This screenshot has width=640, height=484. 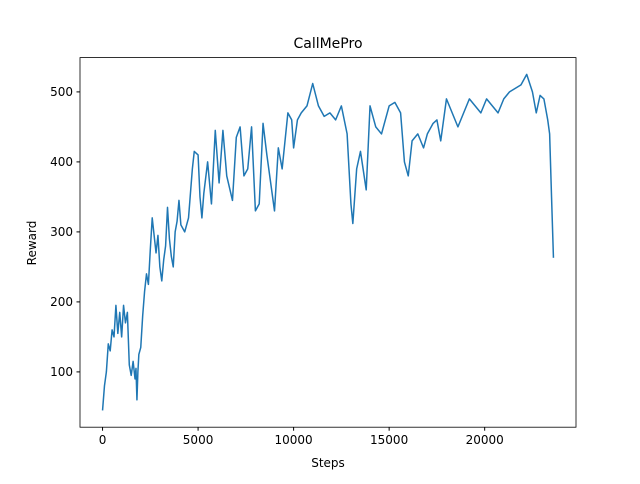 What do you see at coordinates (61, 232) in the screenshot?
I see `y-tick-label: 300` at bounding box center [61, 232].